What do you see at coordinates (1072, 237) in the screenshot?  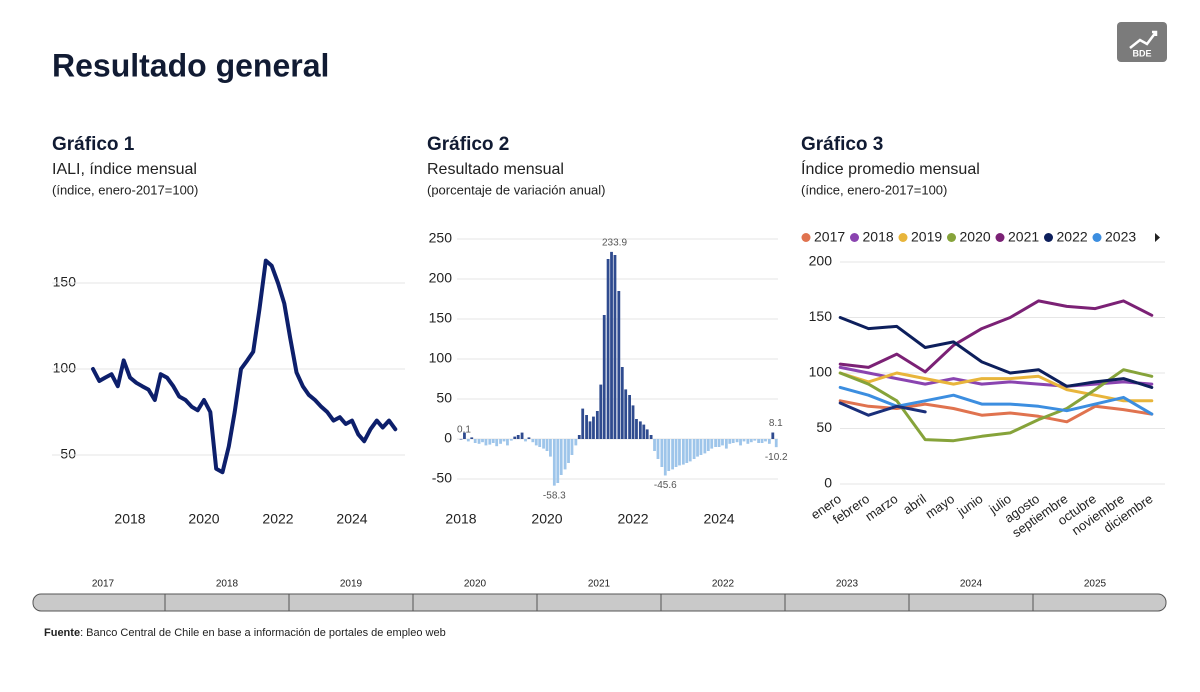 I see `legend-label: 2022` at bounding box center [1072, 237].